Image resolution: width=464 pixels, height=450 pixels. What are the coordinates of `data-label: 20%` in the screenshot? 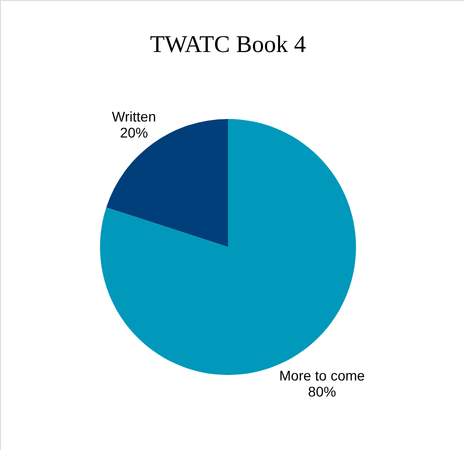 It's located at (134, 132).